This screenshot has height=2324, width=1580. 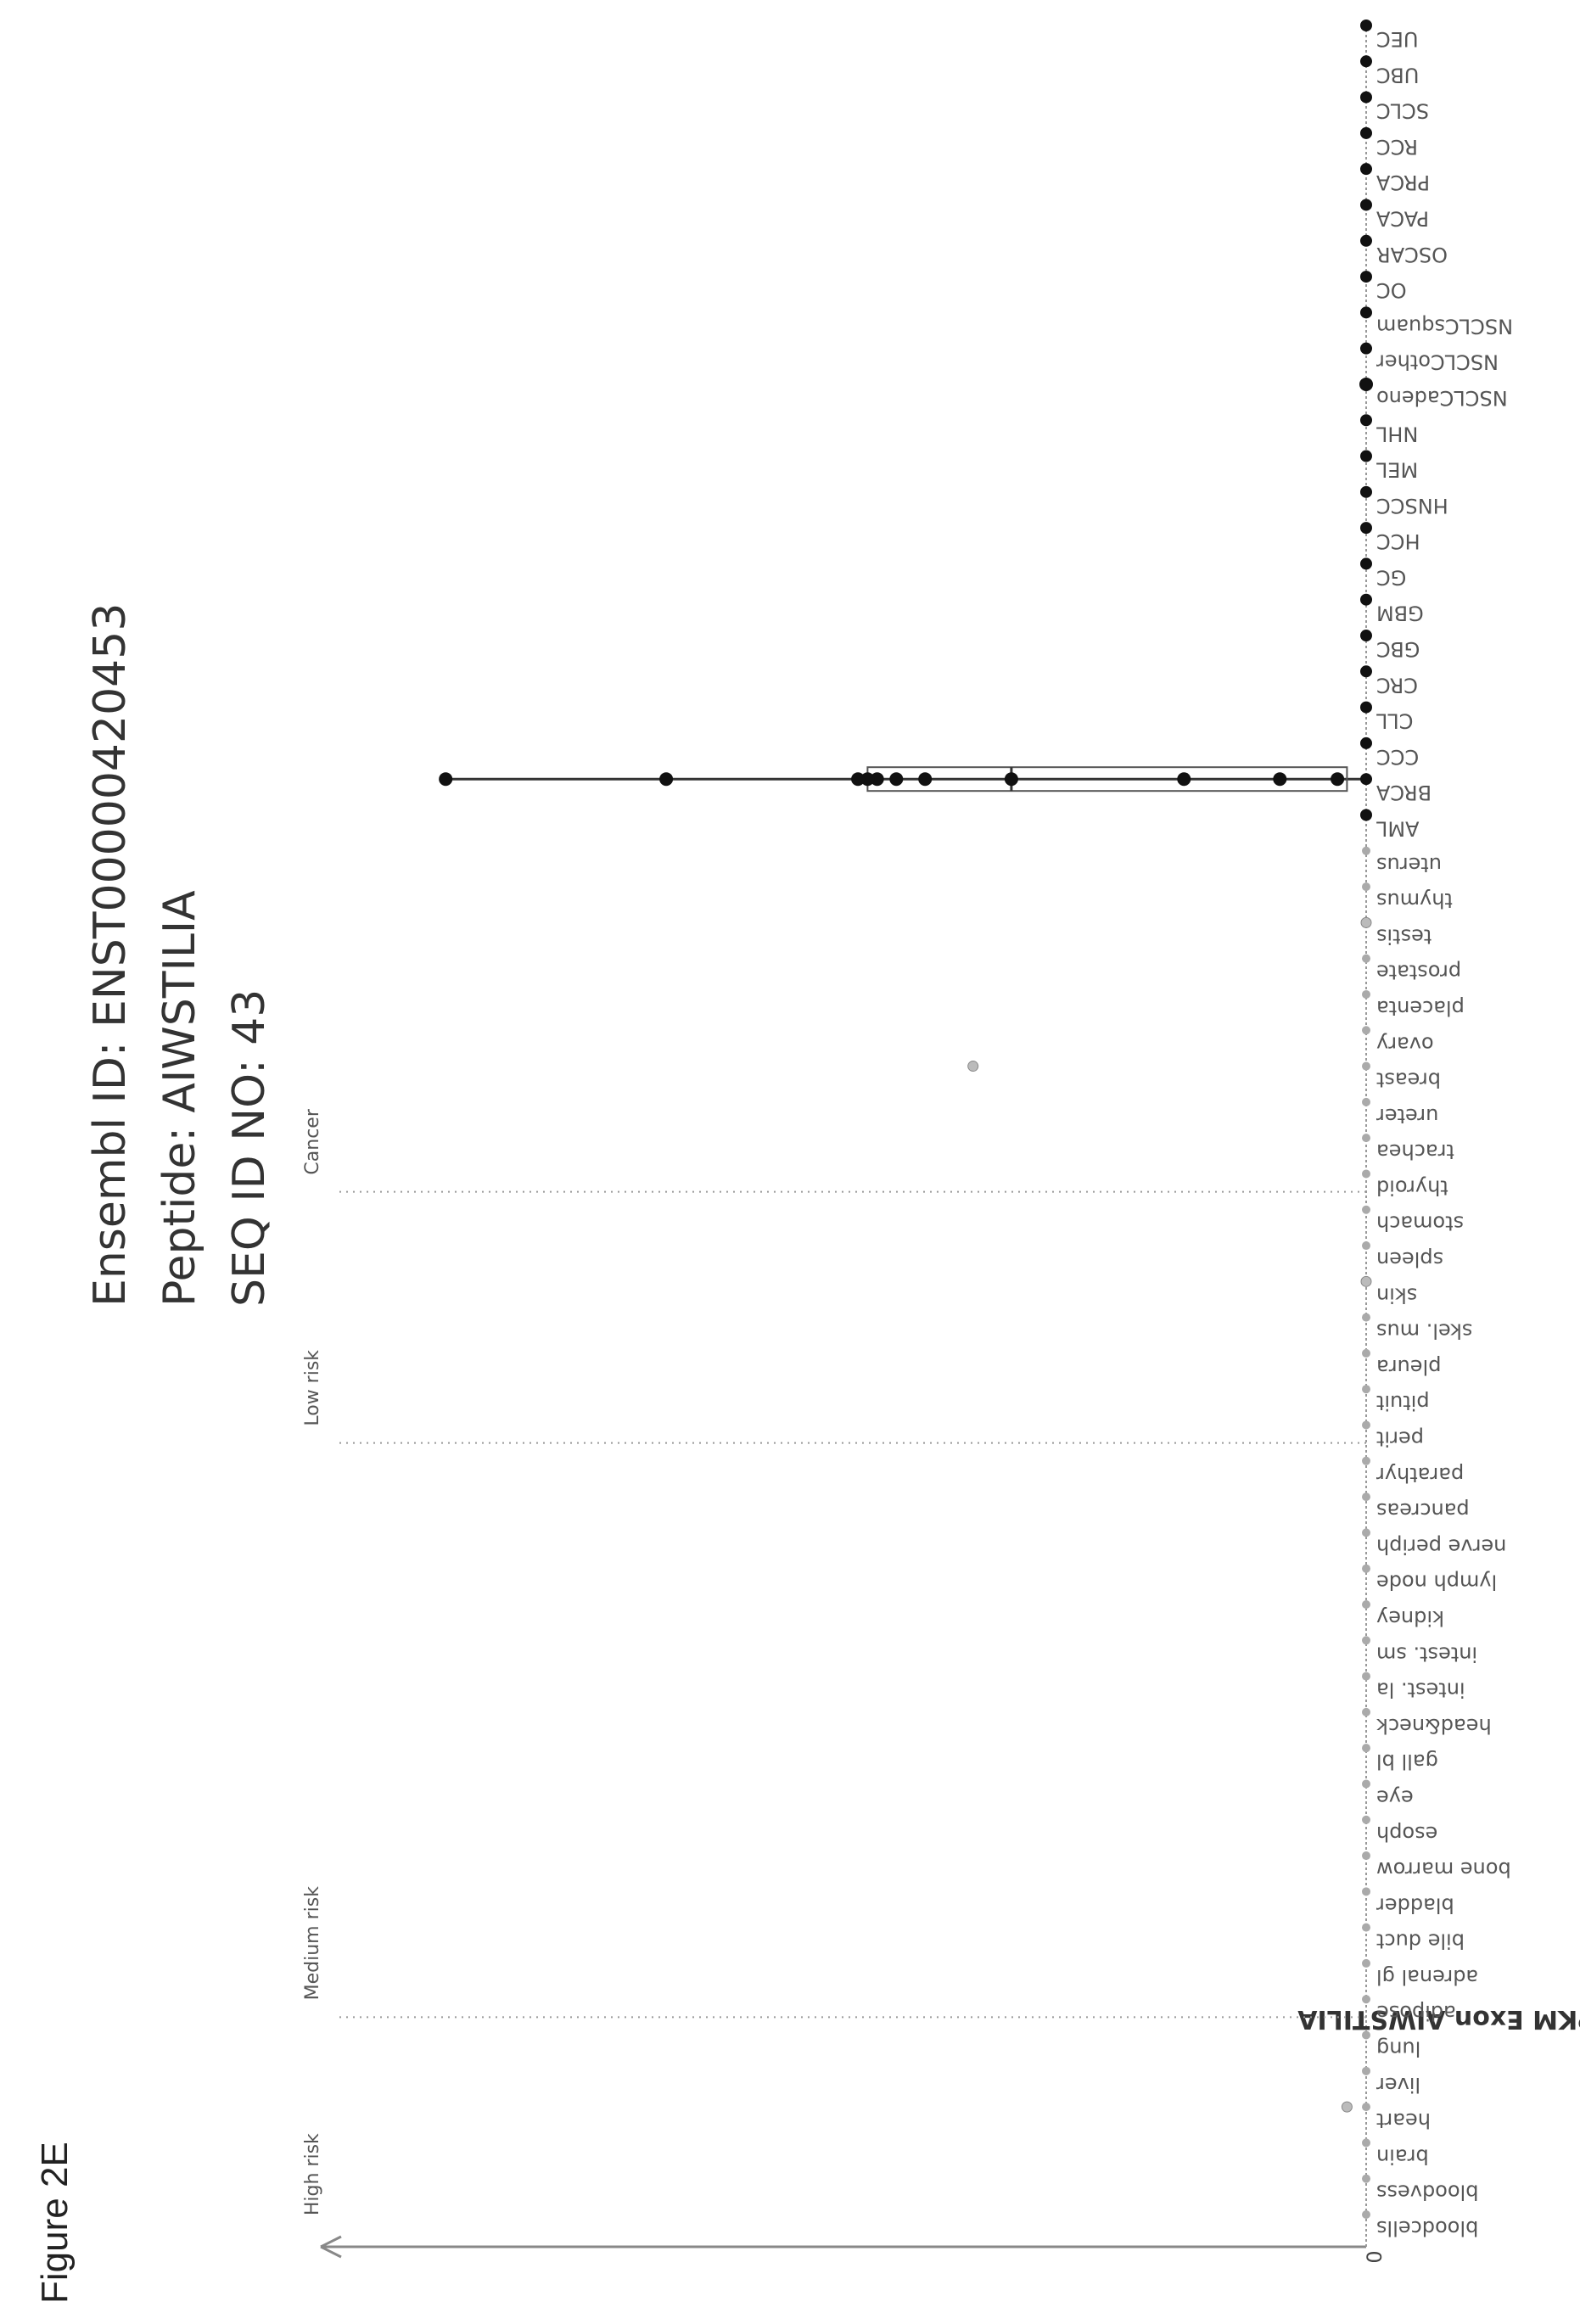 I want to click on category-label: PACA, so click(x=1402, y=218).